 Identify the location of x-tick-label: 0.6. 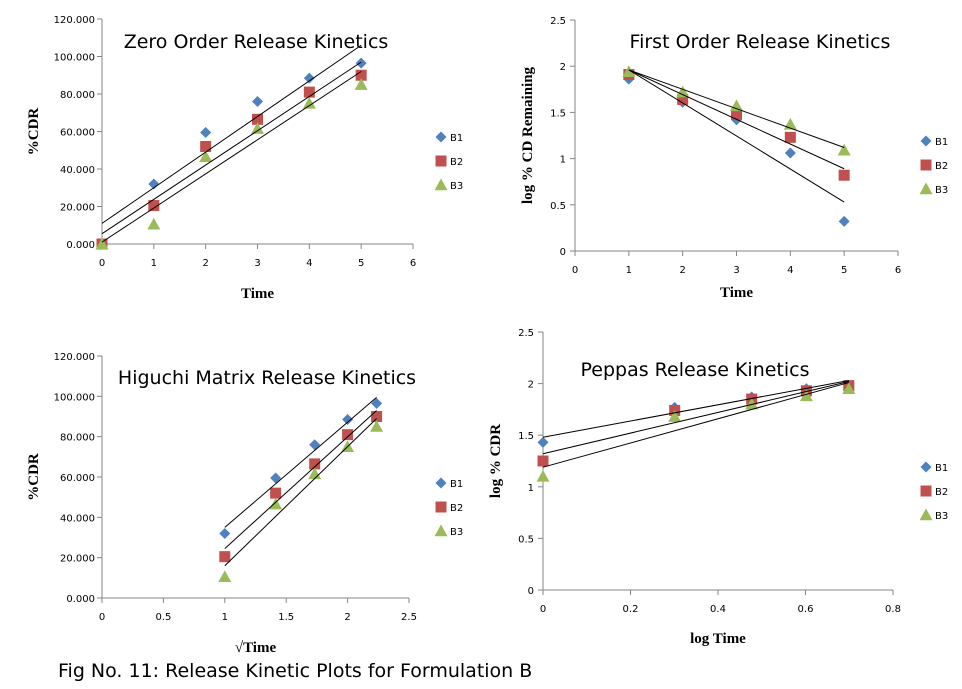
(806, 609).